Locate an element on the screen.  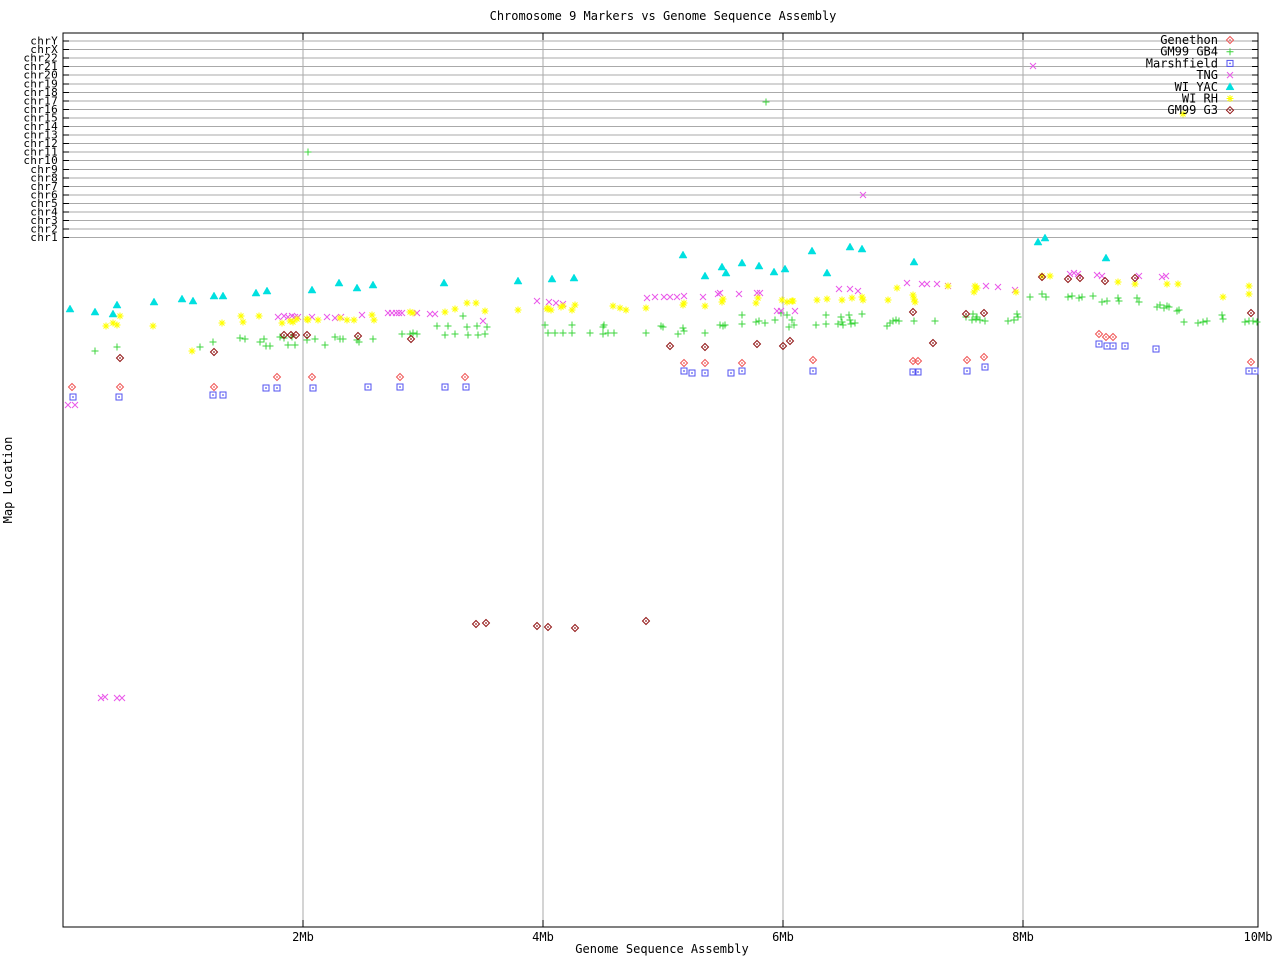
y-tick-label-chr20: chr20 is located at coordinates (40, 75).